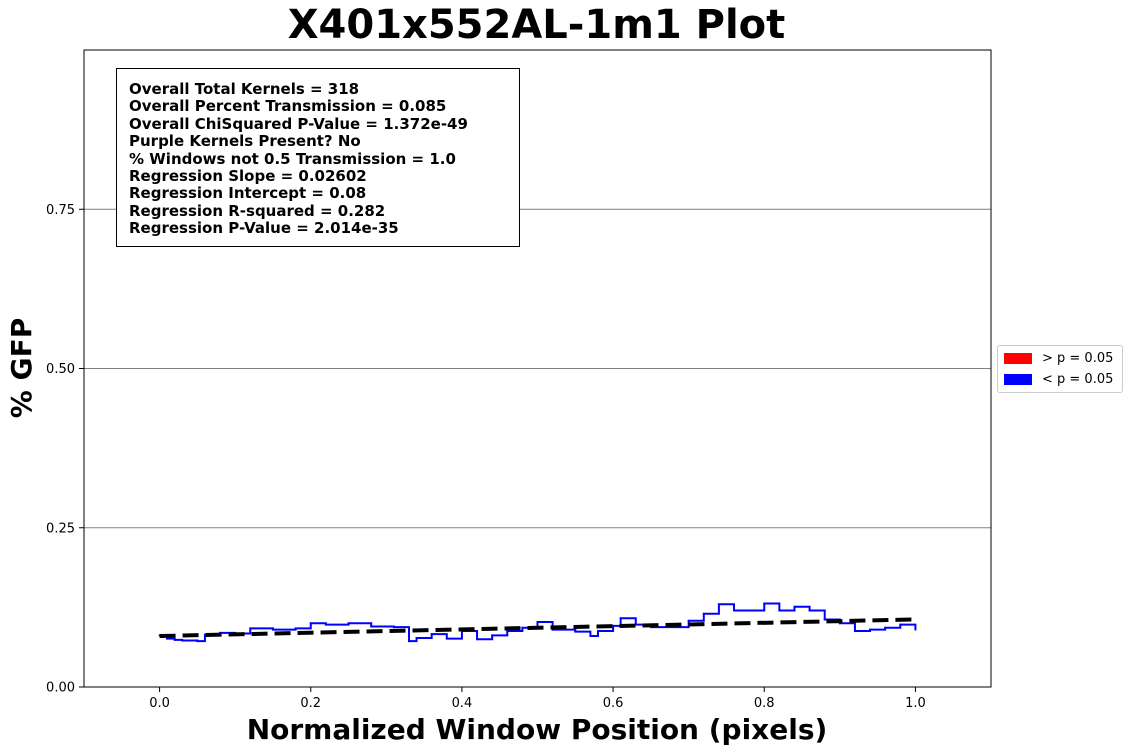 This screenshot has width=1133, height=754. Describe the element at coordinates (292, 158) in the screenshot. I see `stat-windows-not-half: % Windows not 0.5 Transmission = 1.0` at that location.